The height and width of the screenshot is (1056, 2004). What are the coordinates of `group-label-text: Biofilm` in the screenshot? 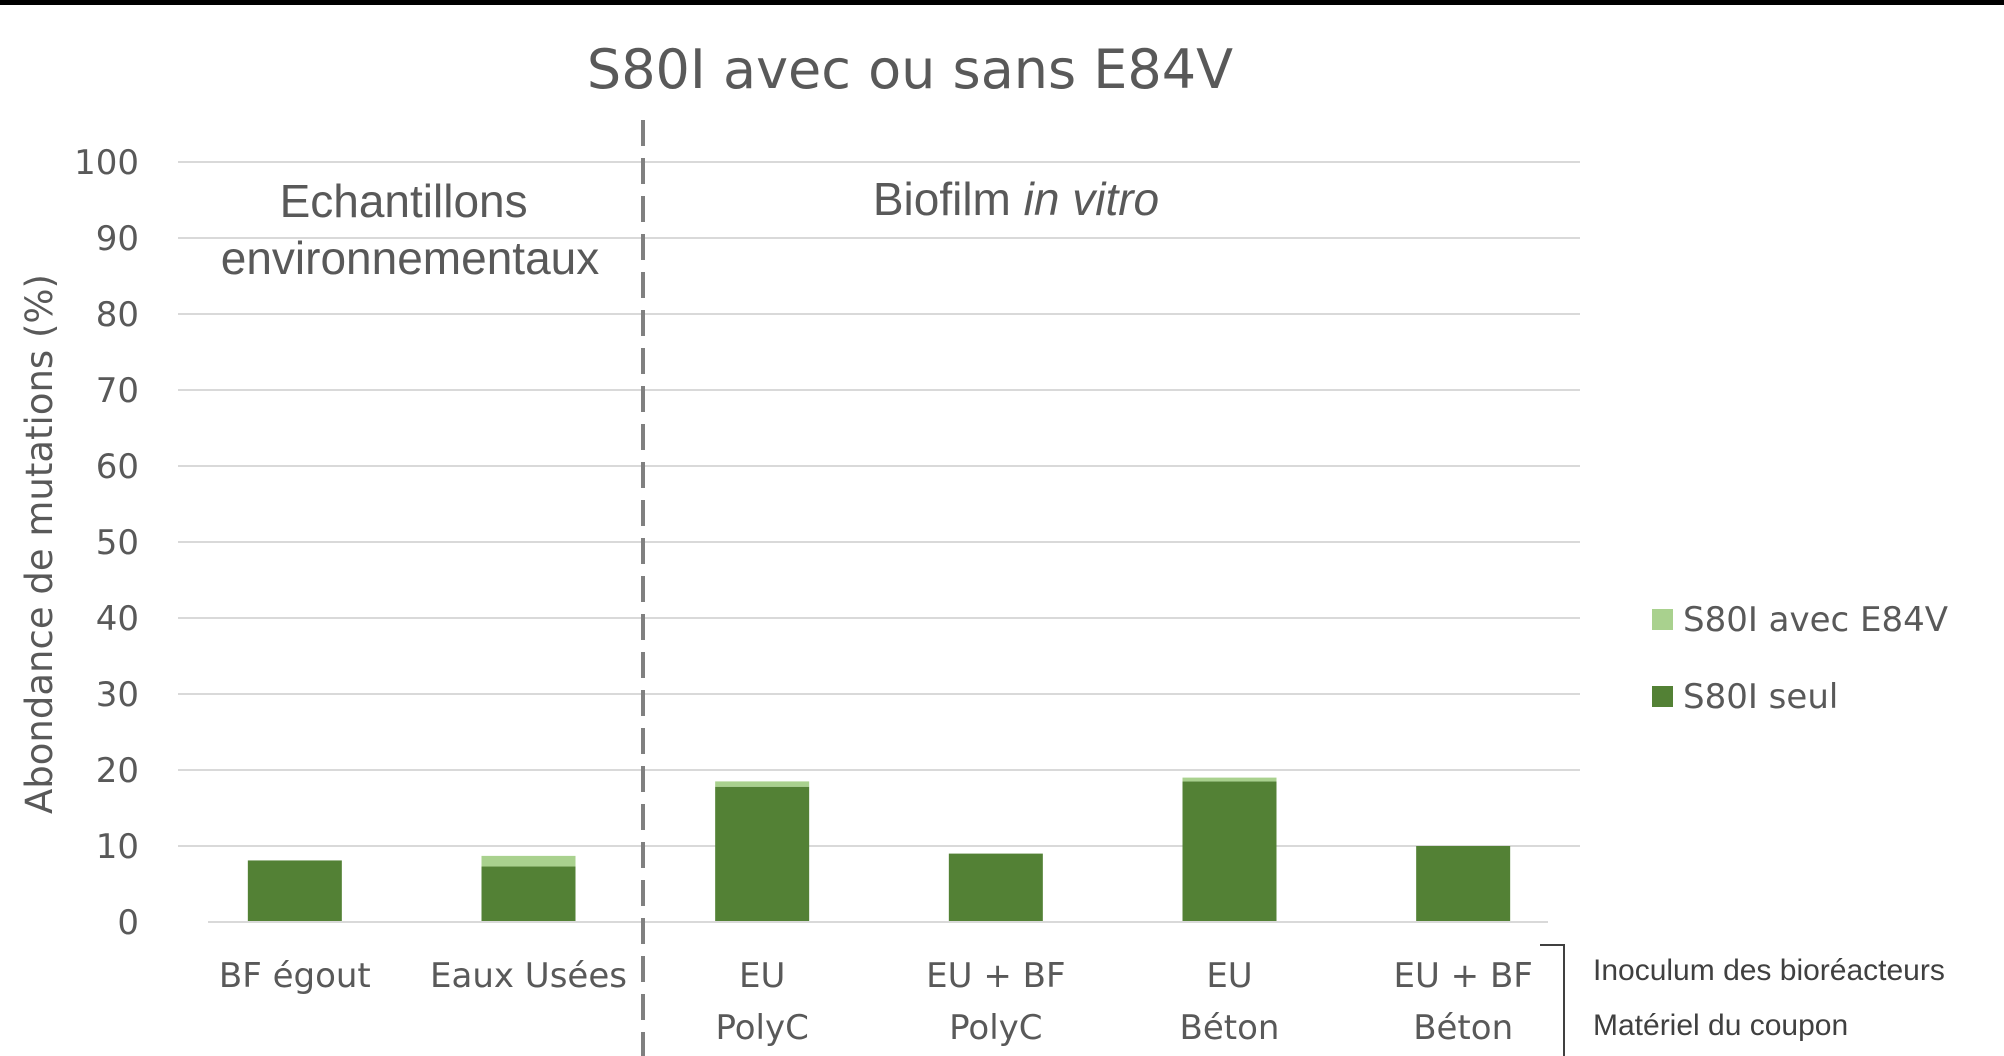 It's located at (948, 199).